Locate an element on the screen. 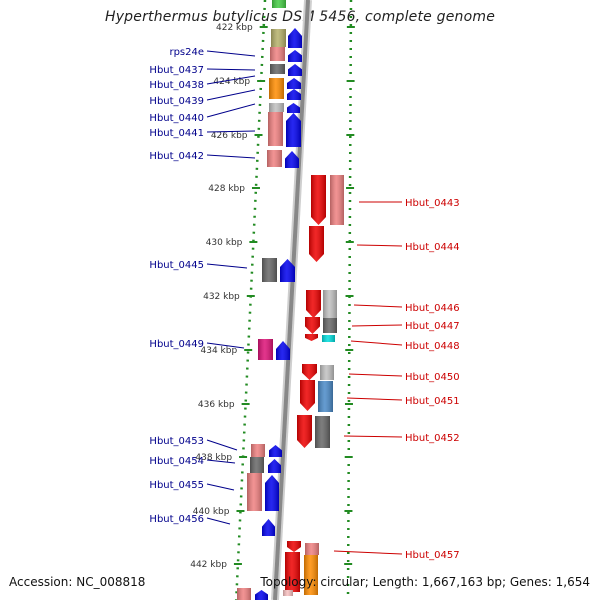 Image resolution: width=600 pixels, height=600 pixels. gene-label-left: Hbut_0442 is located at coordinates (176, 156).